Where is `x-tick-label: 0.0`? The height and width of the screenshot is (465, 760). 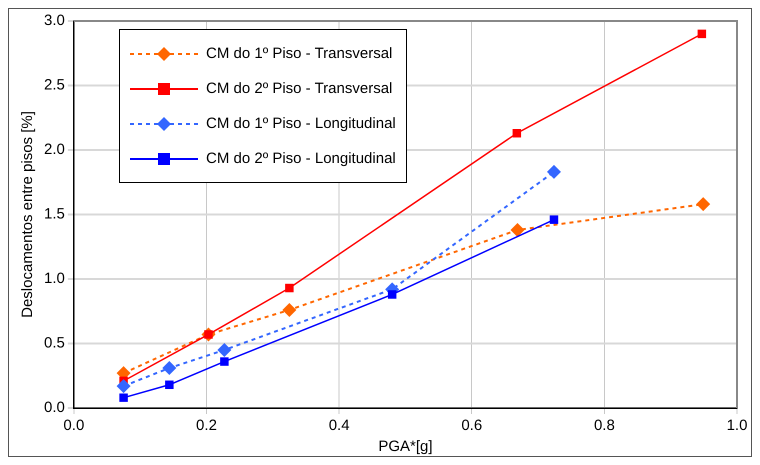
x-tick-label: 0.0 is located at coordinates (73, 425).